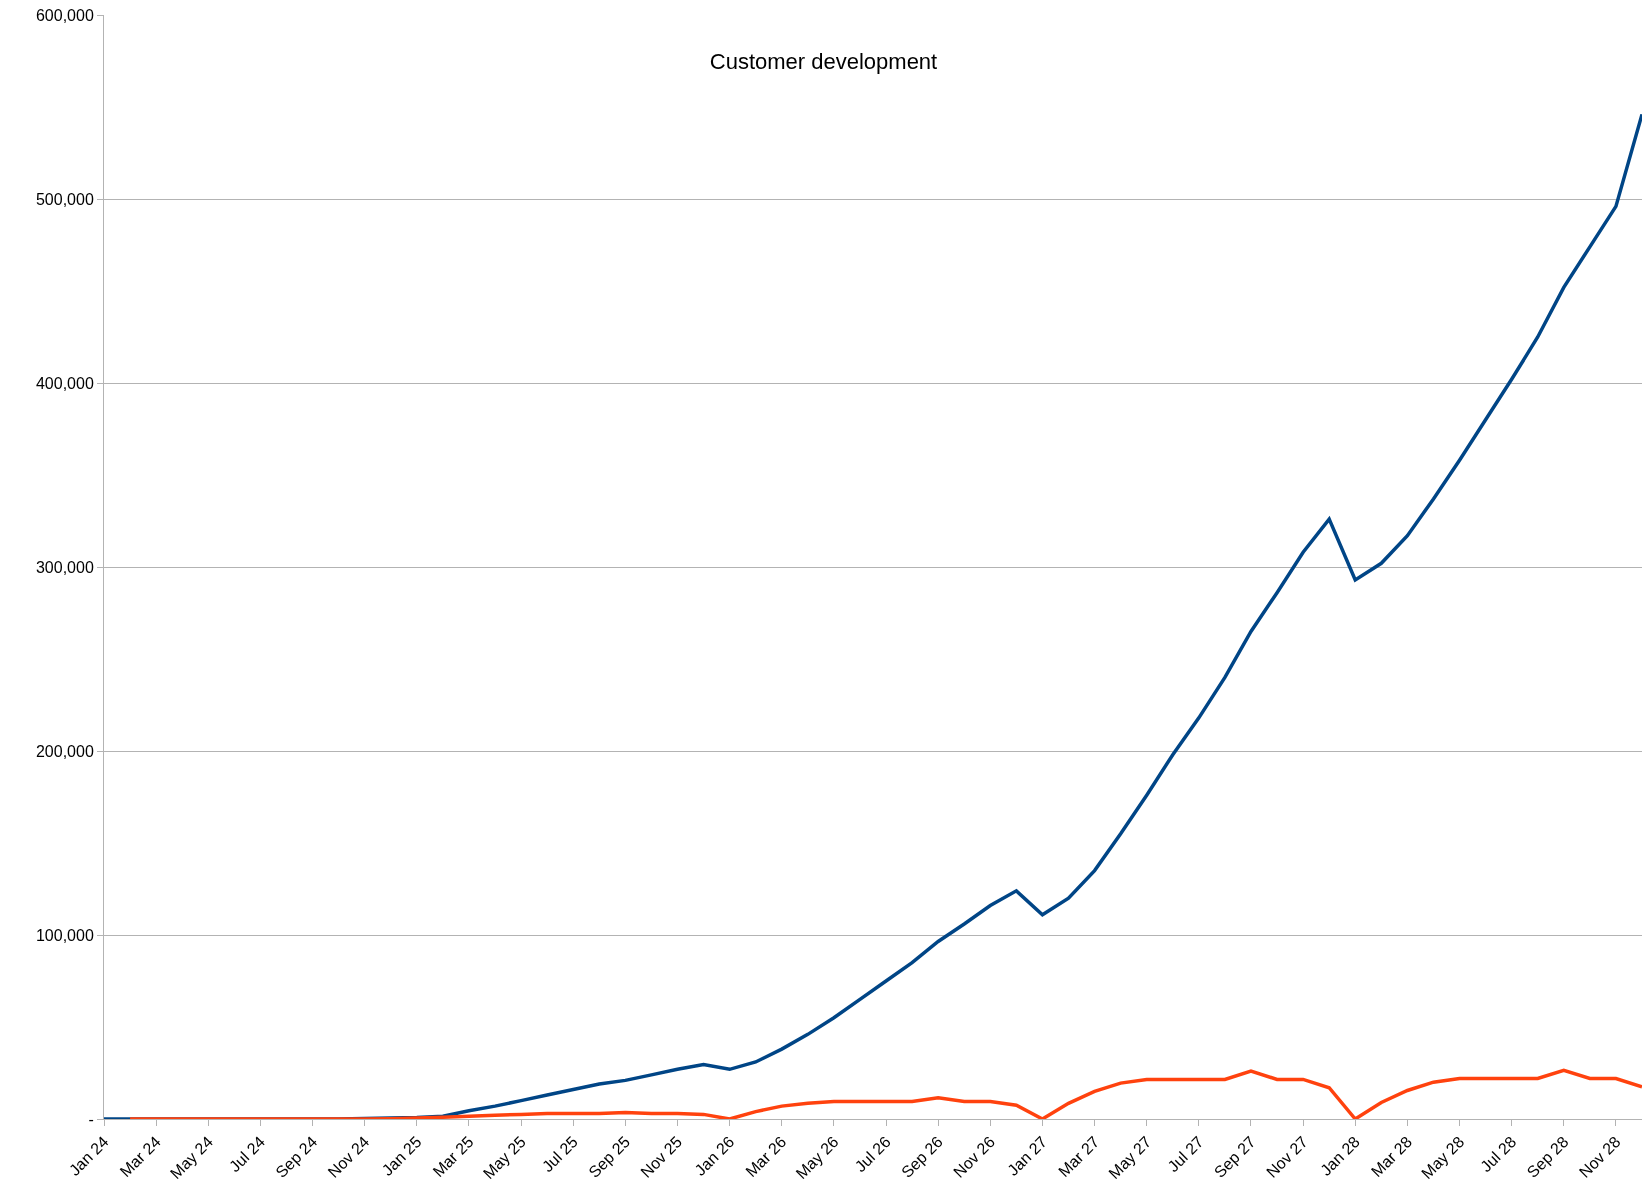  Describe the element at coordinates (1130, 1157) in the screenshot. I see `x-tick-label: May 27` at that location.